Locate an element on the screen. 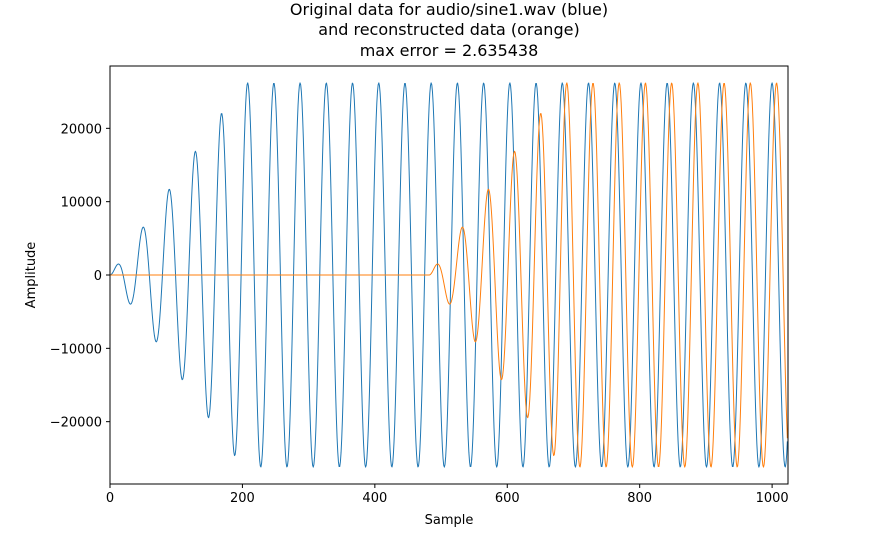 This screenshot has height=544, width=876. x-tick-label: 0 is located at coordinates (110, 498).